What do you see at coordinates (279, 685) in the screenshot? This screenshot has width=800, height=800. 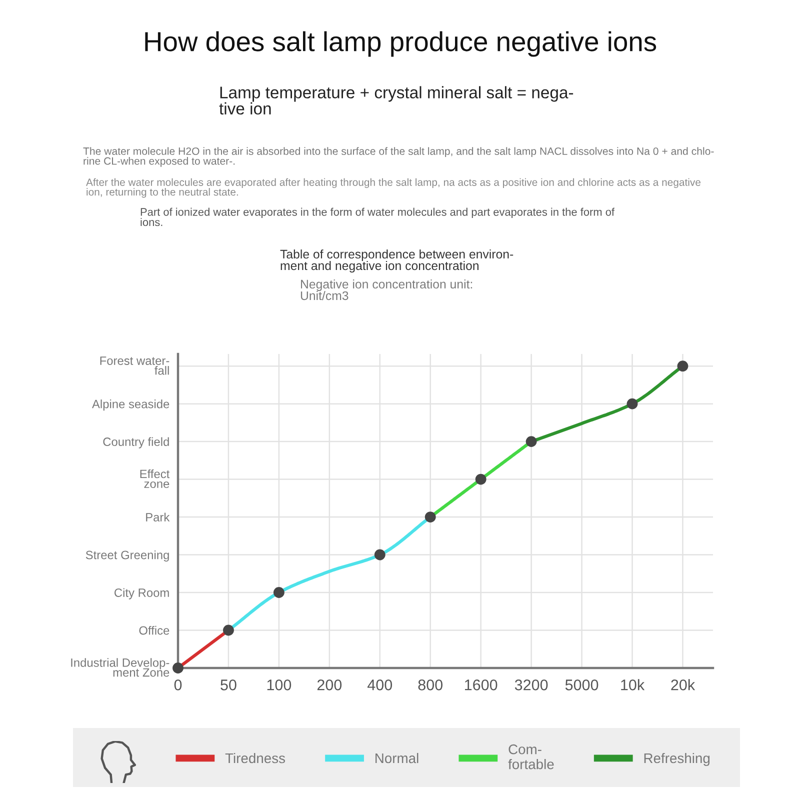 I see `x-tick-label: 100` at bounding box center [279, 685].